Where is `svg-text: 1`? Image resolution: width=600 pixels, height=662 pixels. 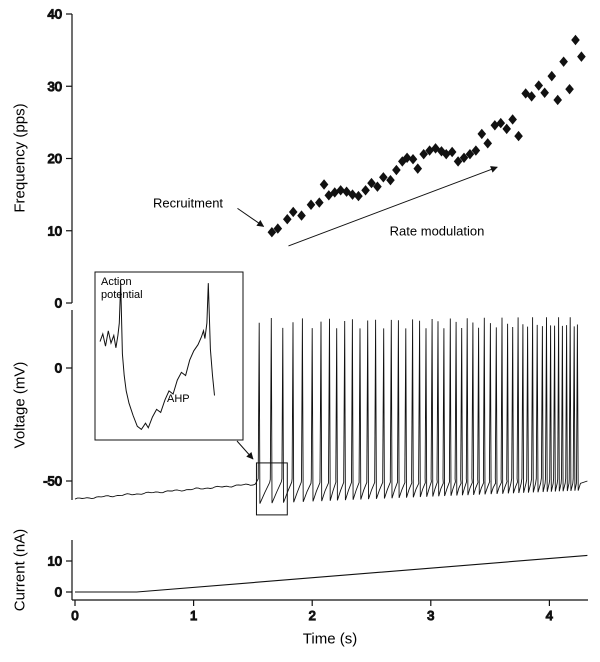 svg-text: 1 is located at coordinates (193, 615).